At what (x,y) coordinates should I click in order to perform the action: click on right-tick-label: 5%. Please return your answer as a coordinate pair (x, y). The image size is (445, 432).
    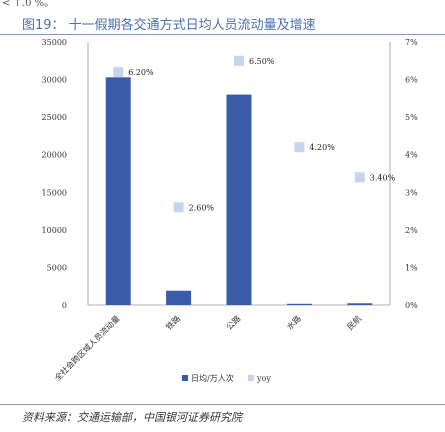
    Looking at the image, I should click on (411, 117).